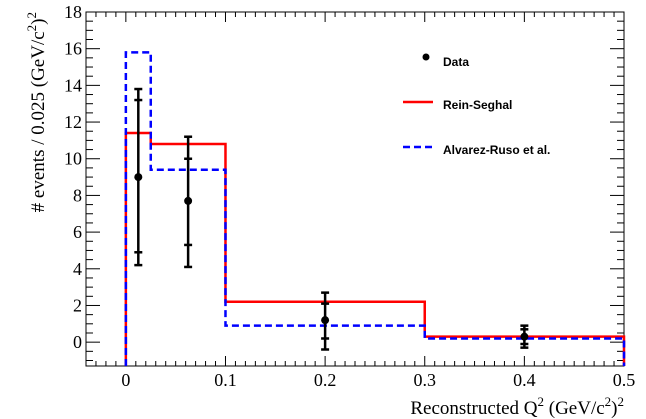  Describe the element at coordinates (73, 85) in the screenshot. I see `y-tick-label: 14` at that location.